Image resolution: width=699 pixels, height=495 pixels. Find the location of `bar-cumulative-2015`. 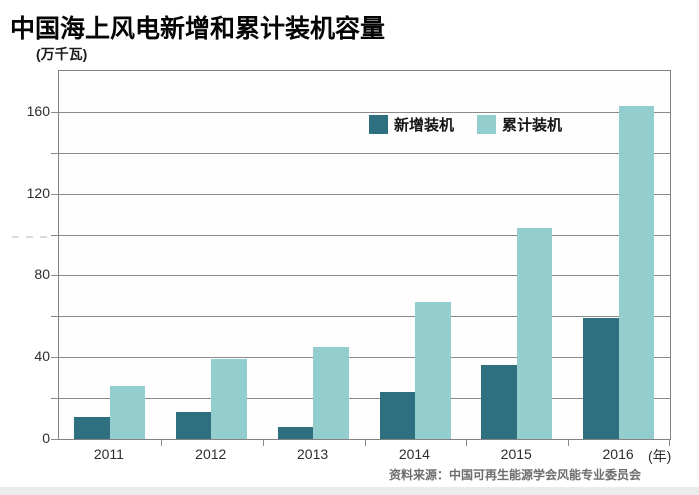

bar-cumulative-2015 is located at coordinates (534, 333).